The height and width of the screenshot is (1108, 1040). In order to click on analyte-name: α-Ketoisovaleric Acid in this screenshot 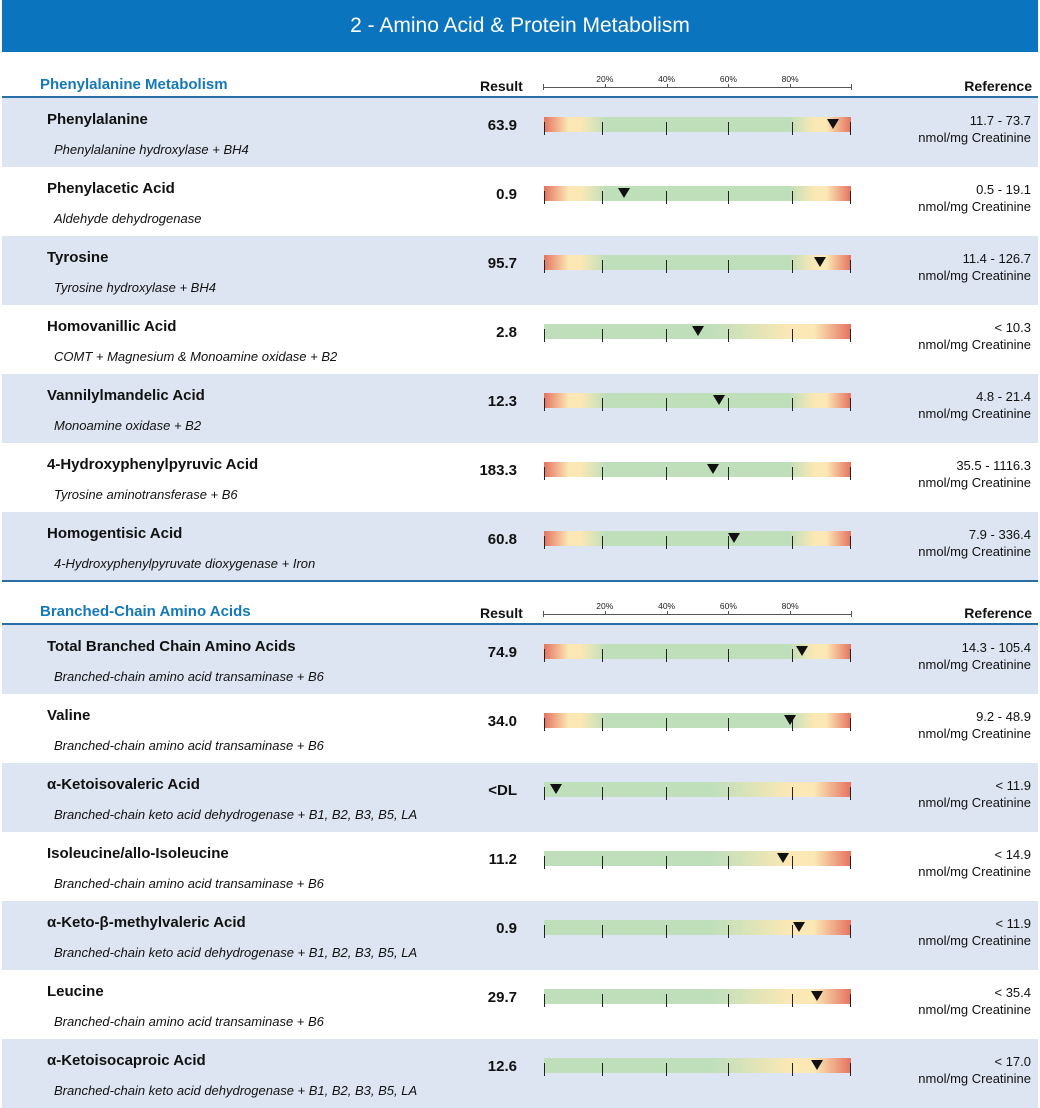, I will do `click(123, 784)`.